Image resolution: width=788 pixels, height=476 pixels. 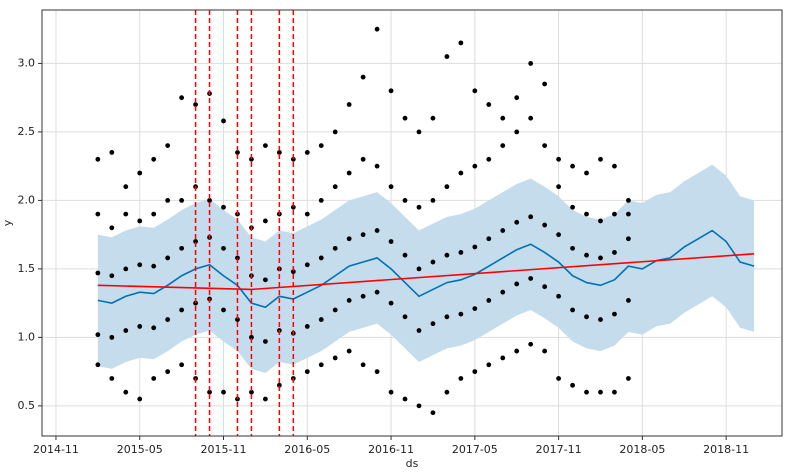 I want to click on x-tick-label: 2015-11, so click(x=224, y=449).